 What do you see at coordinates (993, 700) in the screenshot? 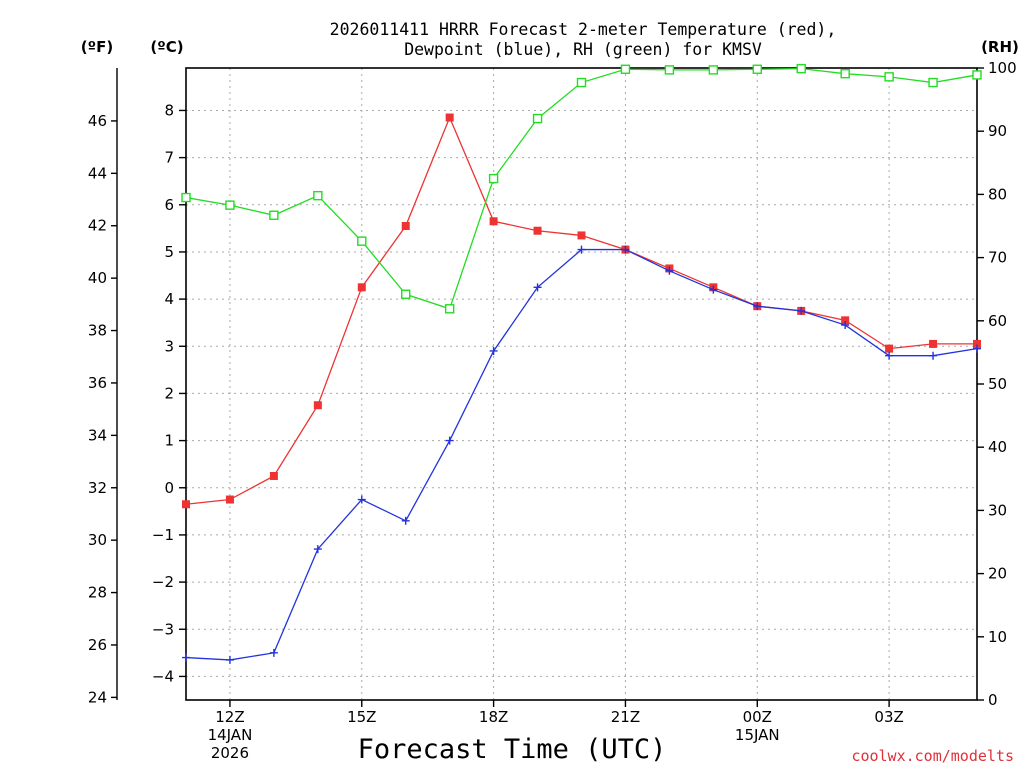
I see `rh-tick-label: 0` at bounding box center [993, 700].